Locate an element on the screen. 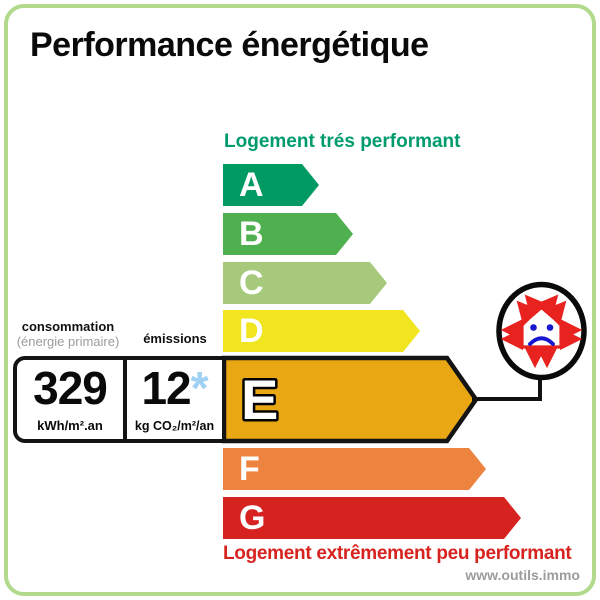 Image resolution: width=600 pixels, height=600 pixels. heat-loss-arrows is located at coordinates (541, 331).